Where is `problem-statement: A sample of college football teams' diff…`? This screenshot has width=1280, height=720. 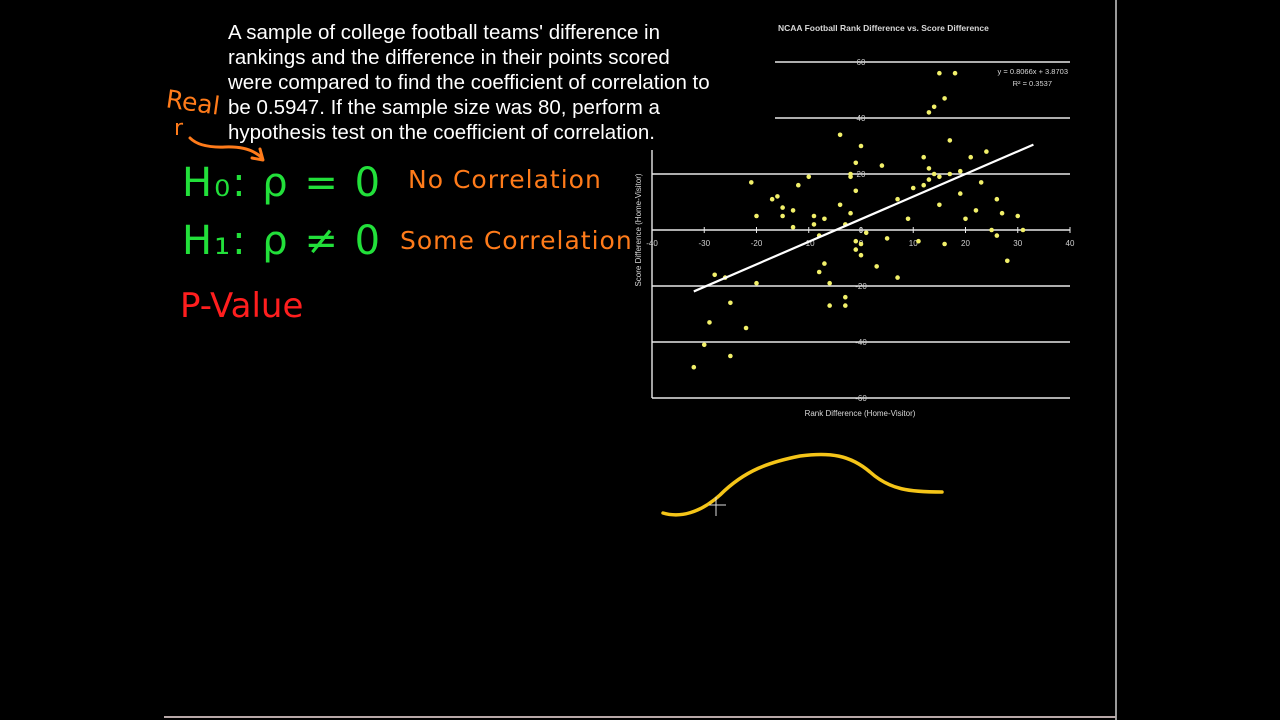
problem-statement: A sample of college football teams' diff… is located at coordinates (508, 82).